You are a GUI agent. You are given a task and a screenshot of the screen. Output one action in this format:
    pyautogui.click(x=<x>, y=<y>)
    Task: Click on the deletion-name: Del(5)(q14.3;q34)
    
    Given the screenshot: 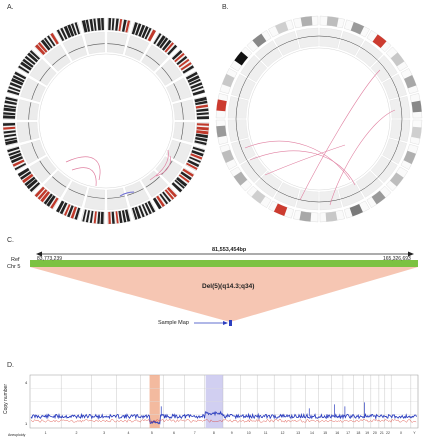 What is the action you would take?
    pyautogui.click(x=228, y=286)
    